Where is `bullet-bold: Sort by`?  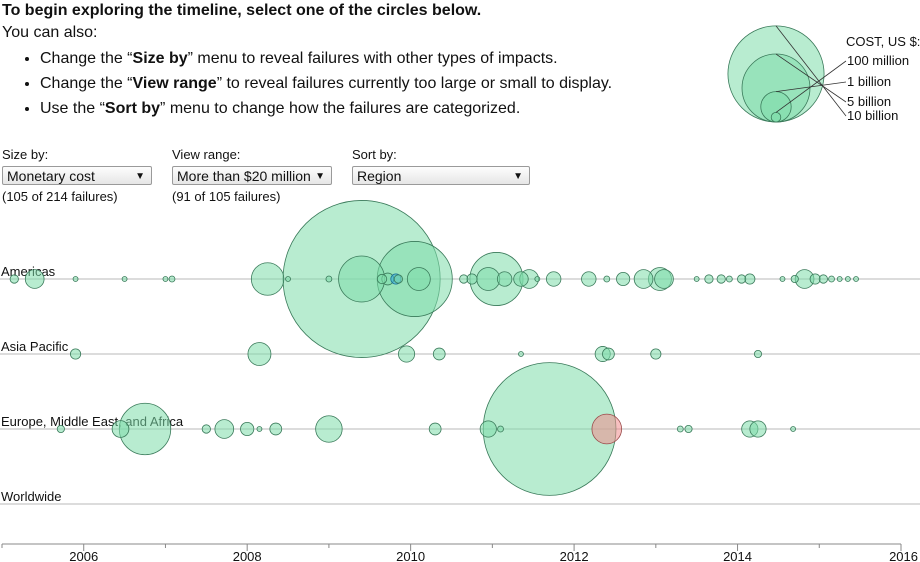 bullet-bold: Sort by is located at coordinates (132, 108).